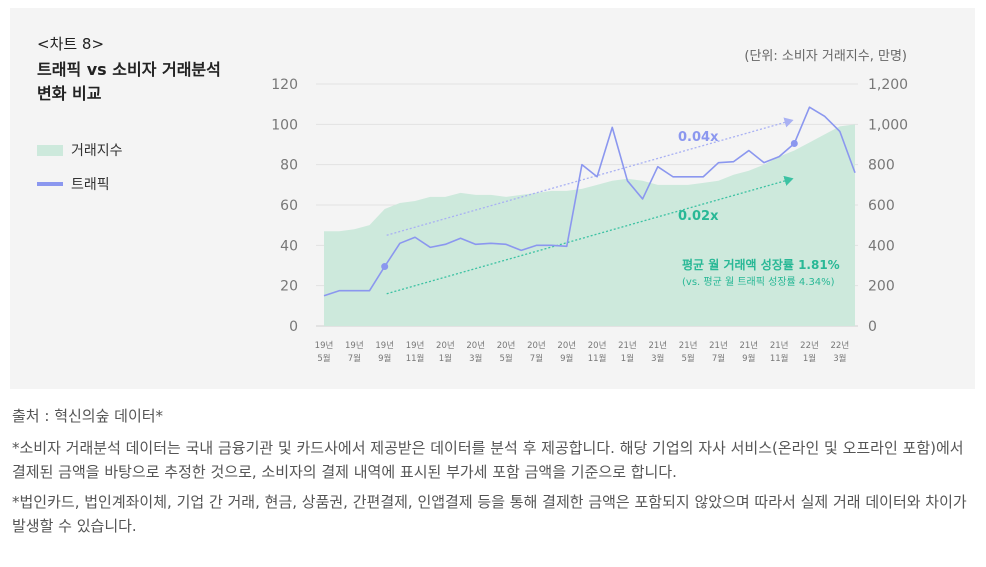 The image size is (986, 567). I want to click on y-tick-right: 1,000, so click(888, 125).